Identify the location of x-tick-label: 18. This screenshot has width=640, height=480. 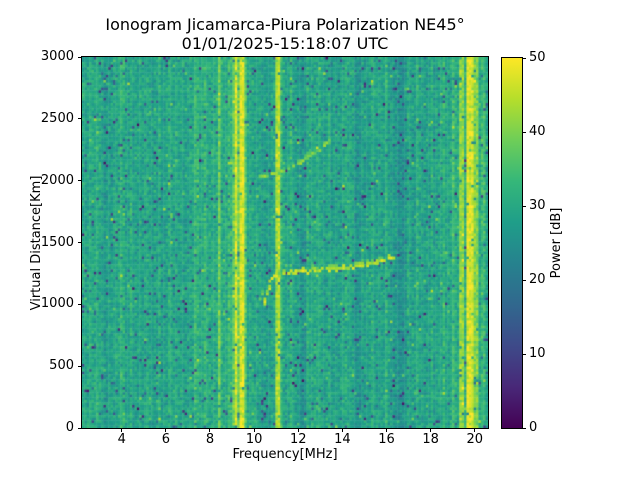
(430, 439).